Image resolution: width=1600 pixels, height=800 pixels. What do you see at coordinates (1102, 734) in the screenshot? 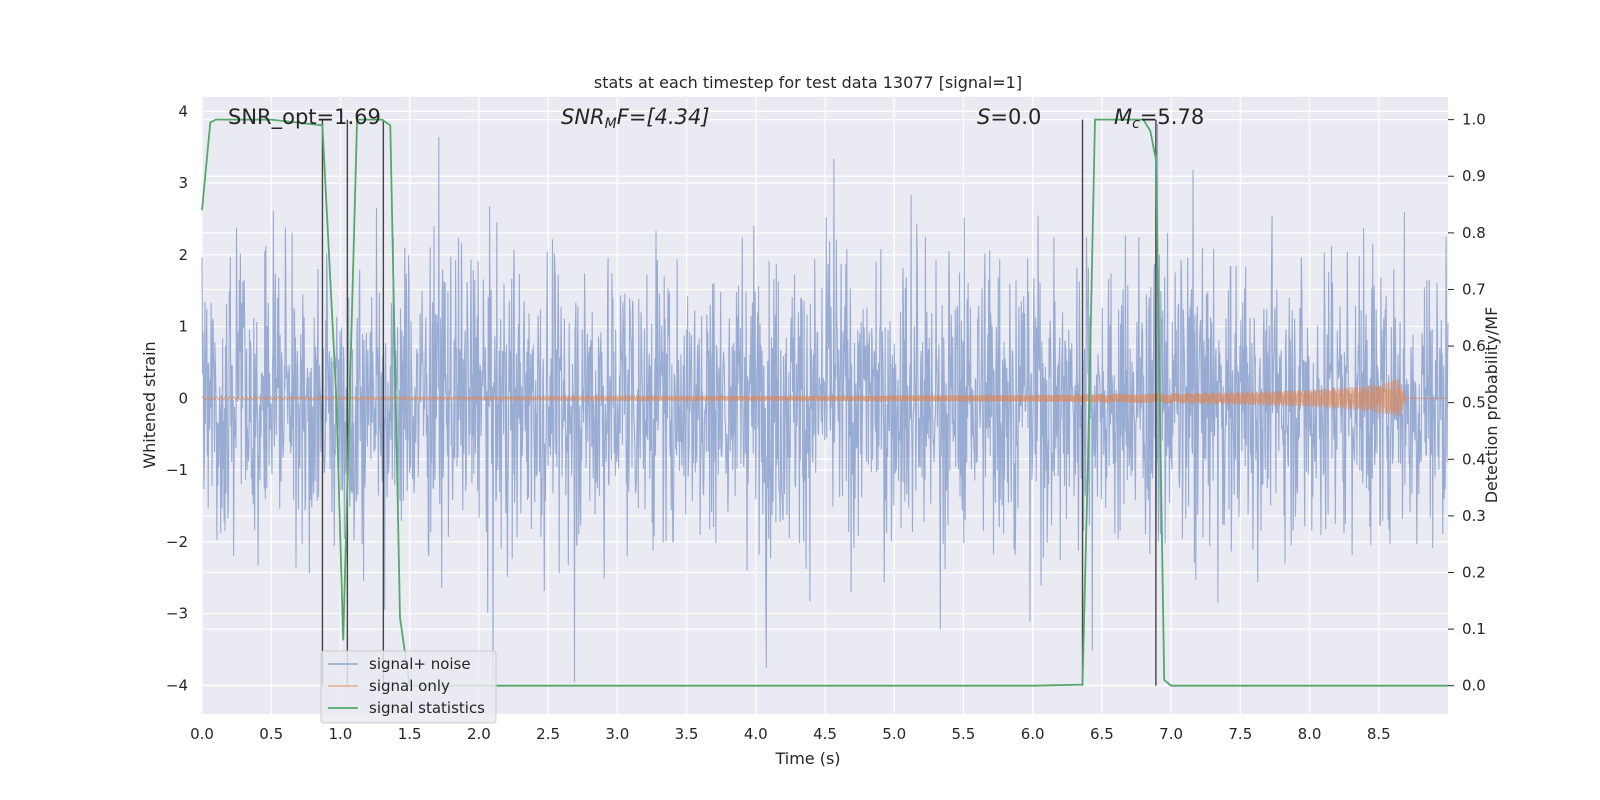
I see `x-tick-label: 6.5` at bounding box center [1102, 734].